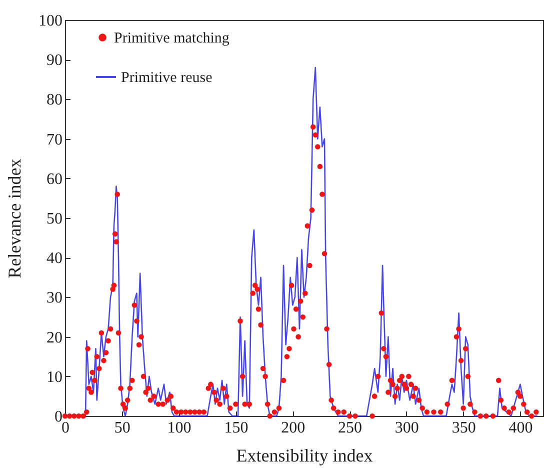  I want to click on y-tick-label: 30, so click(54, 298).